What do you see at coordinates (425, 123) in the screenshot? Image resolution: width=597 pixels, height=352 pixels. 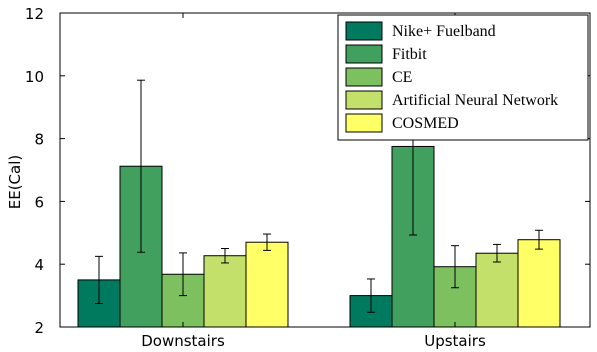 I see `legend-label: COSMED` at bounding box center [425, 123].